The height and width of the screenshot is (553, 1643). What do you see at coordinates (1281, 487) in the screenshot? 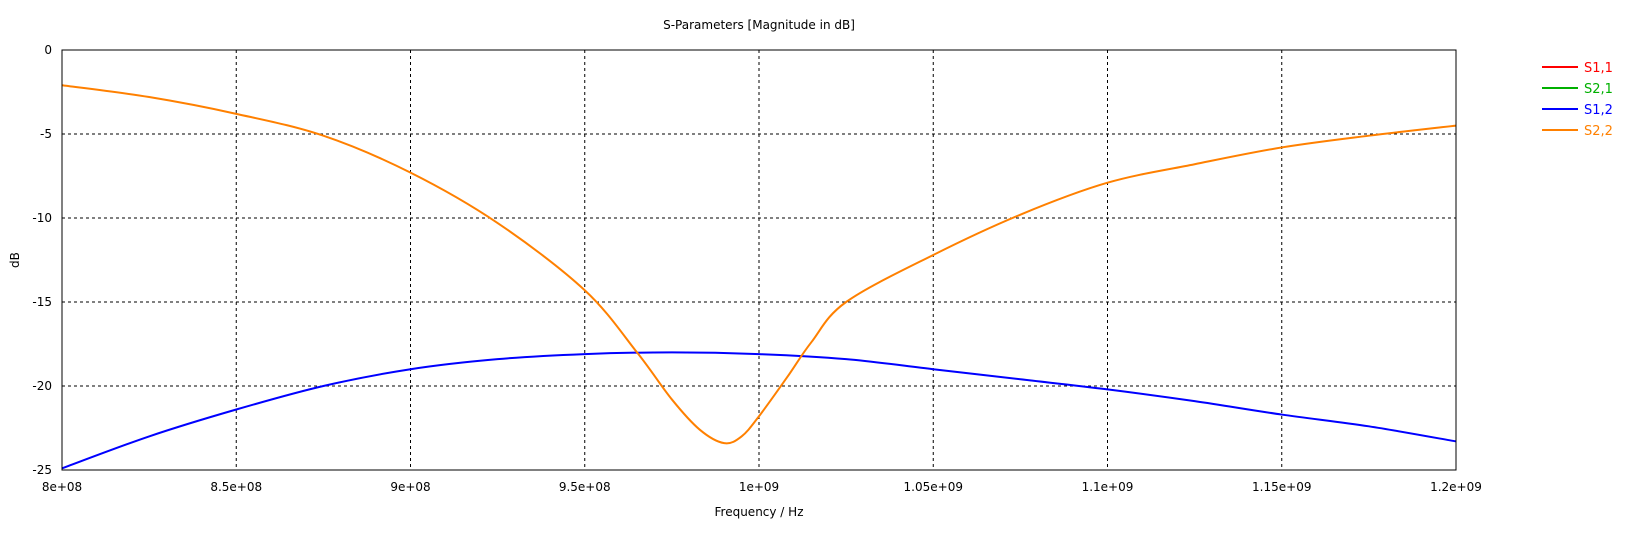
I see `x-tick-label: 1.15e+09` at bounding box center [1281, 487].